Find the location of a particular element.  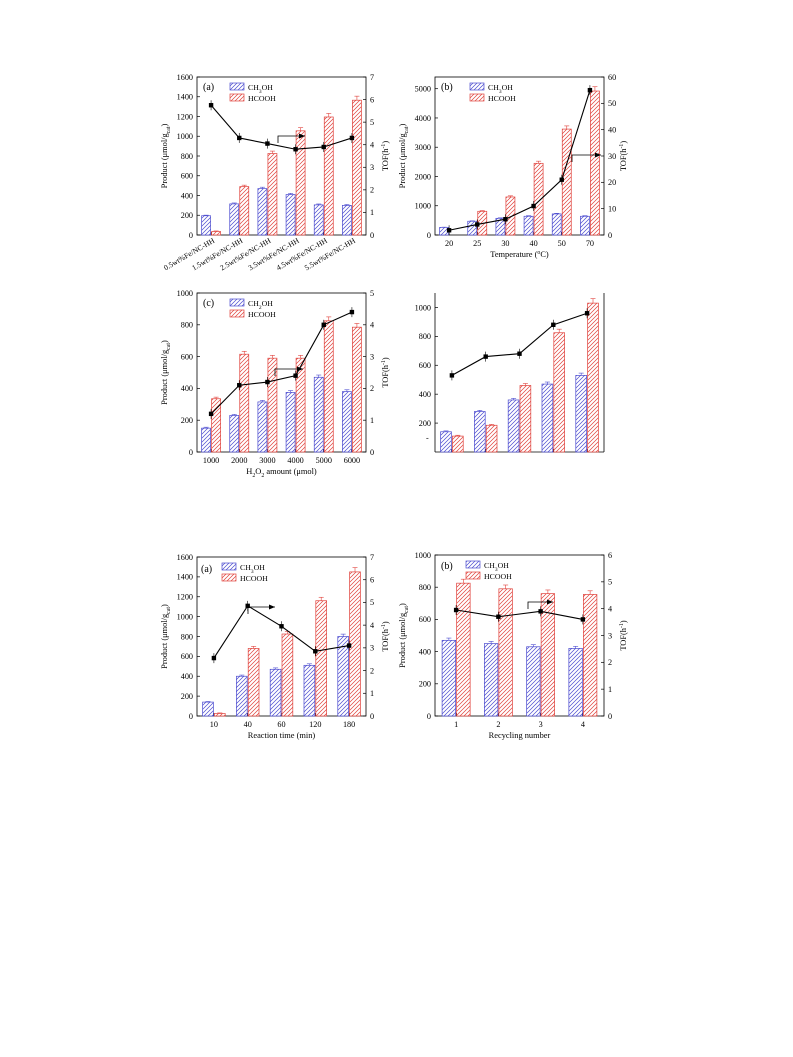

x-axis-title: Temperature (oC) is located at coordinates (519, 254).